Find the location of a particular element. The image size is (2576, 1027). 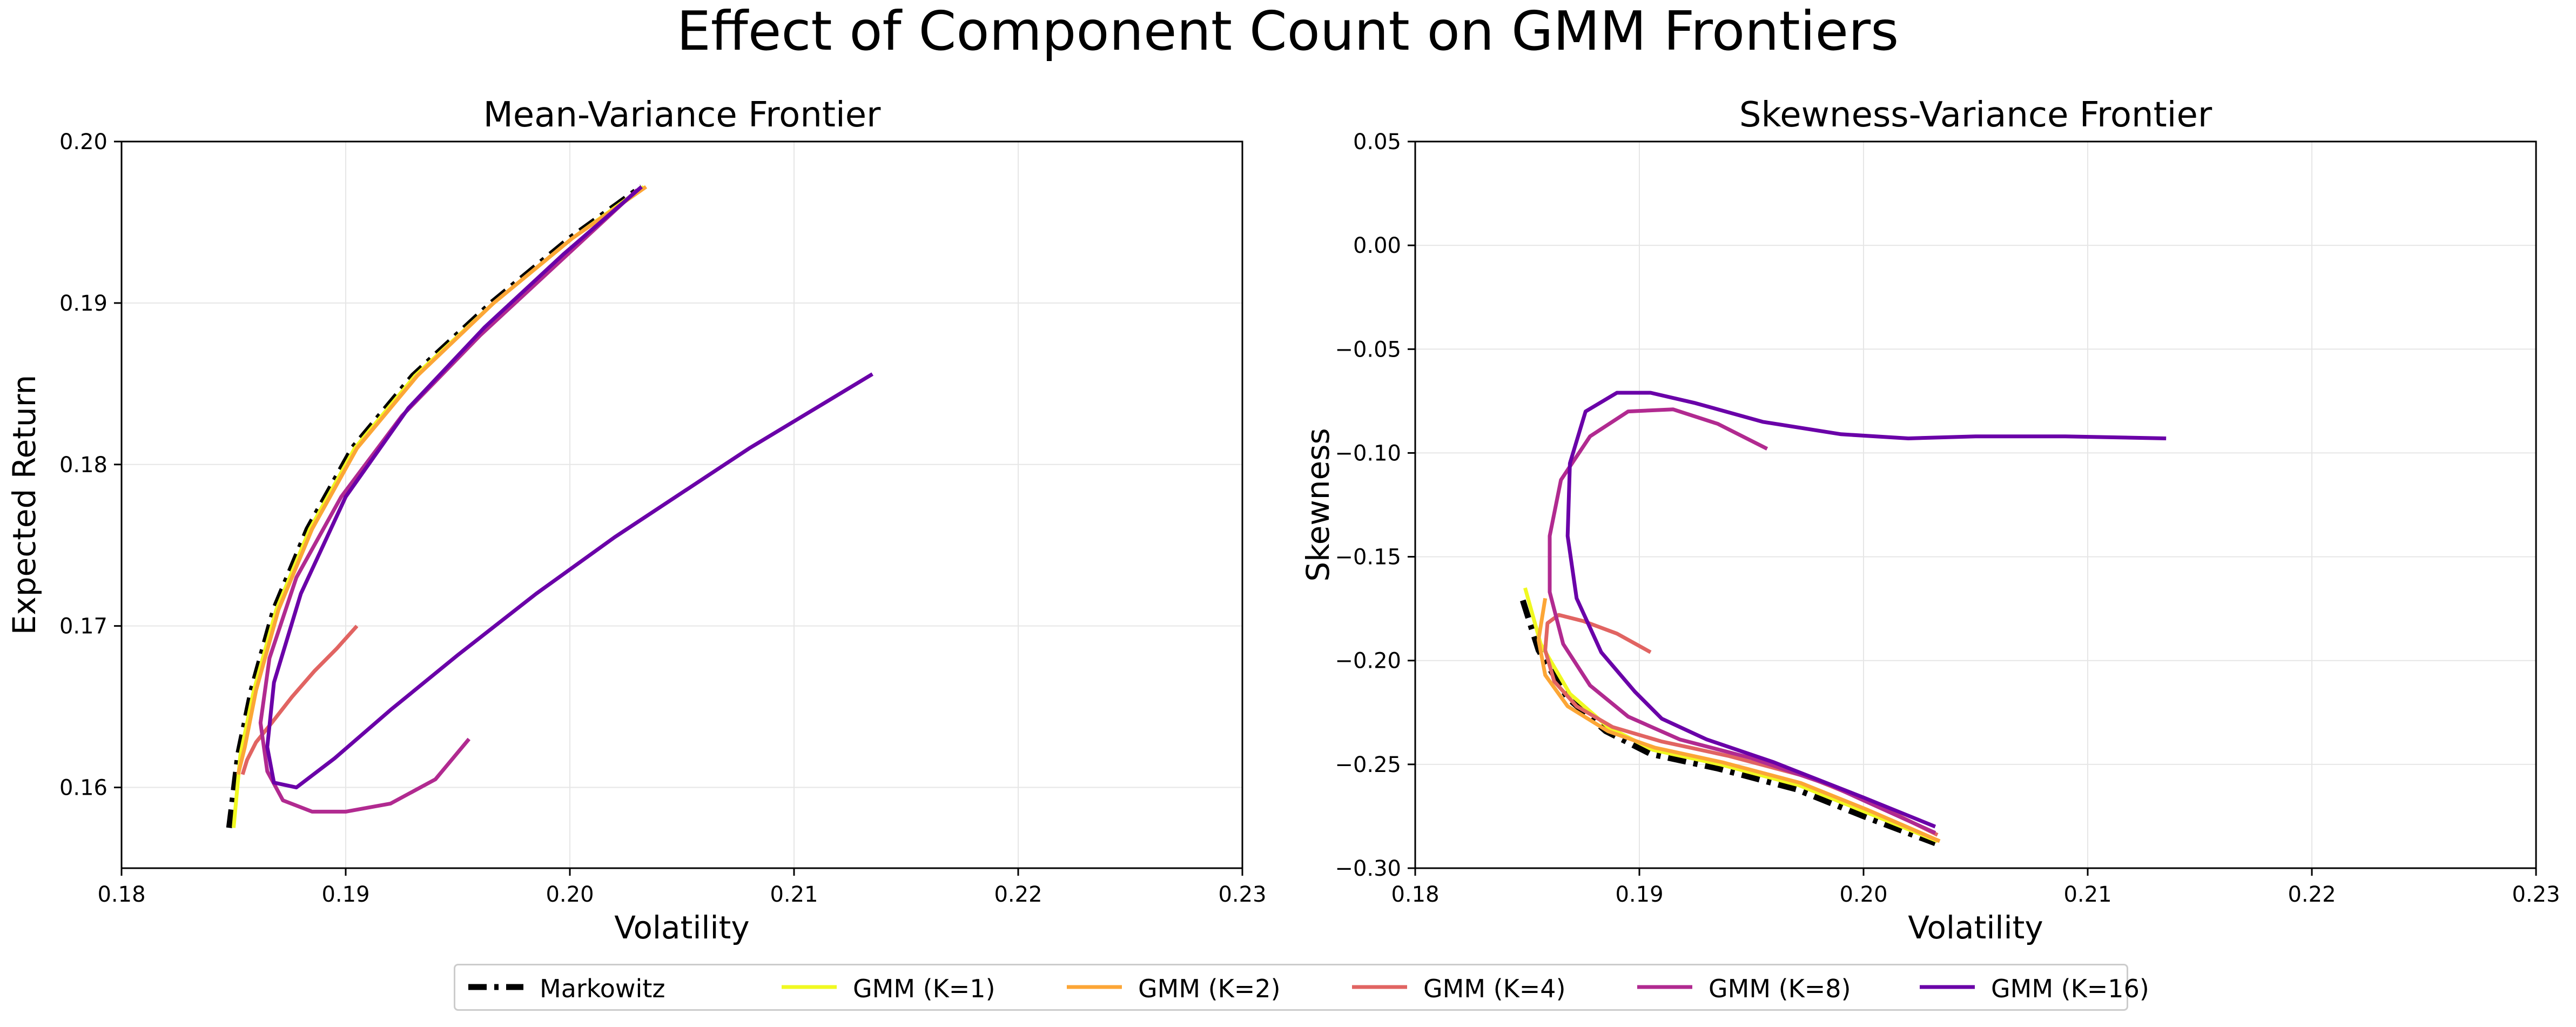

y-axis-label: Expected Return is located at coordinates (24, 505).